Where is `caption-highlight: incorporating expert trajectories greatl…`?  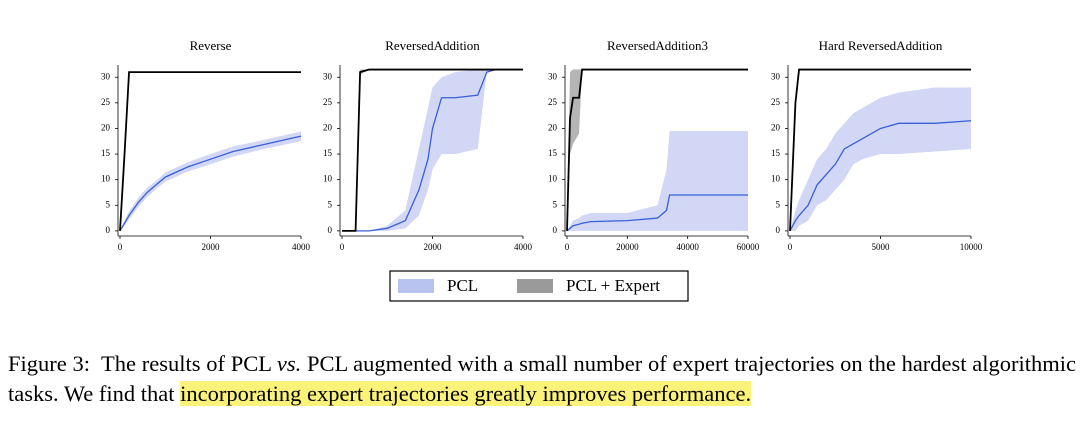 caption-highlight: incorporating expert trajectories greatl… is located at coordinates (466, 393).